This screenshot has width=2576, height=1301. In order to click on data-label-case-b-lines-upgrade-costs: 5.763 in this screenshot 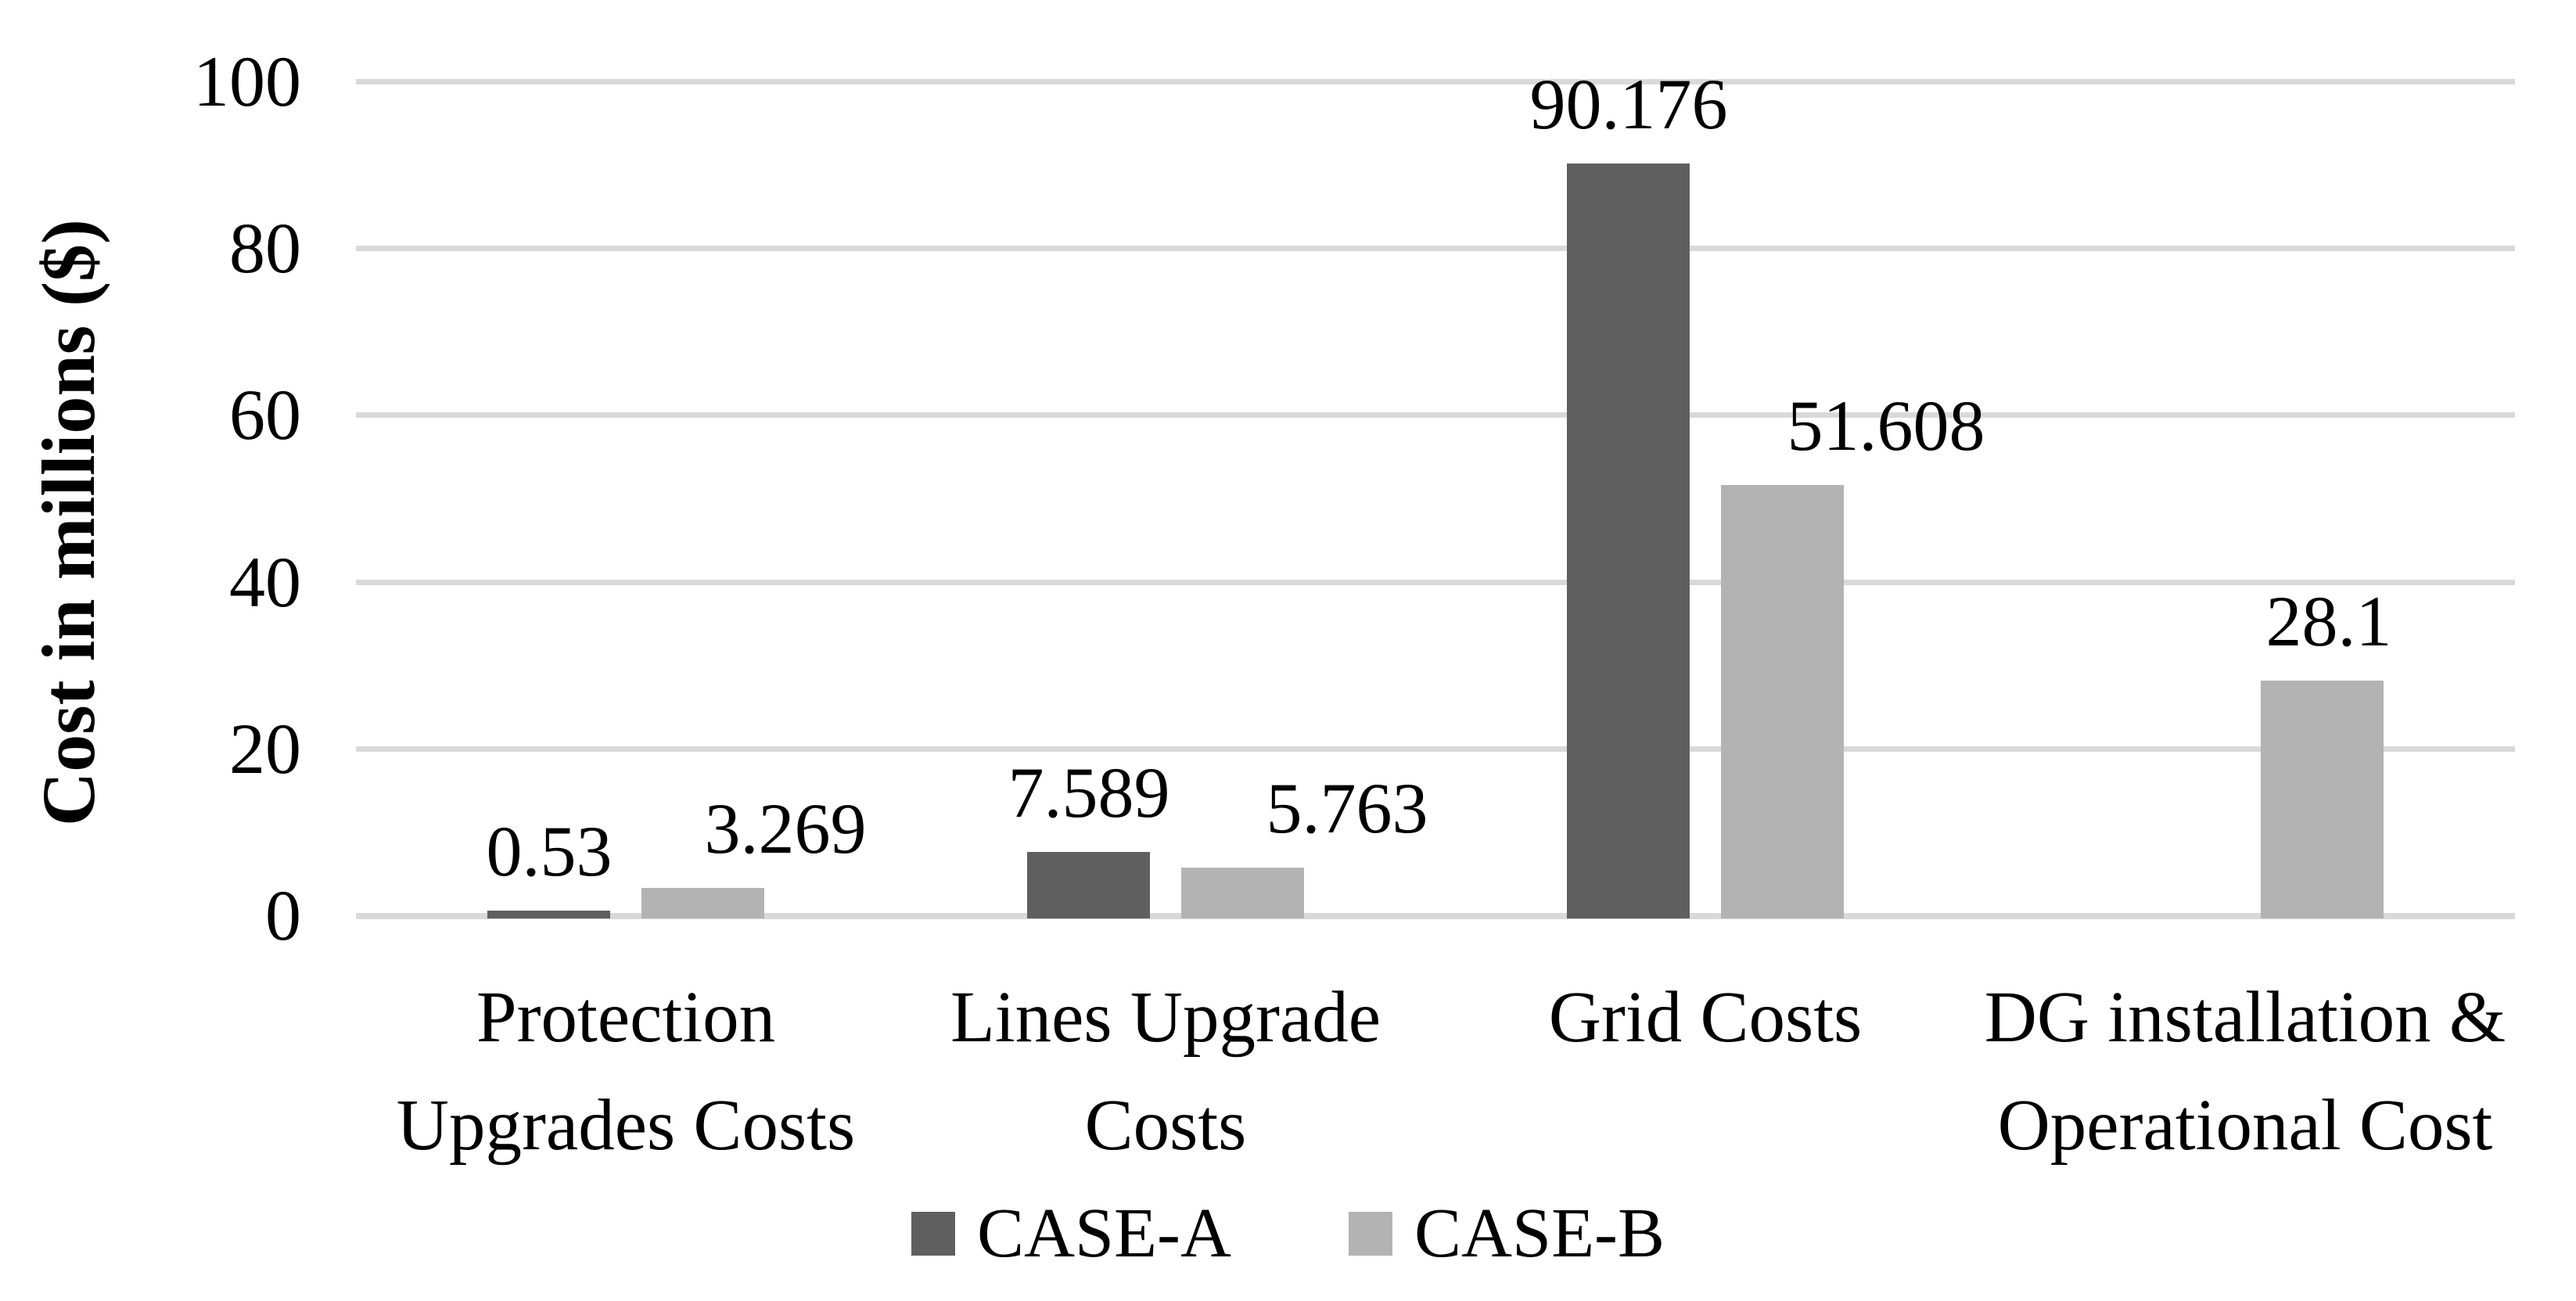, I will do `click(1347, 808)`.